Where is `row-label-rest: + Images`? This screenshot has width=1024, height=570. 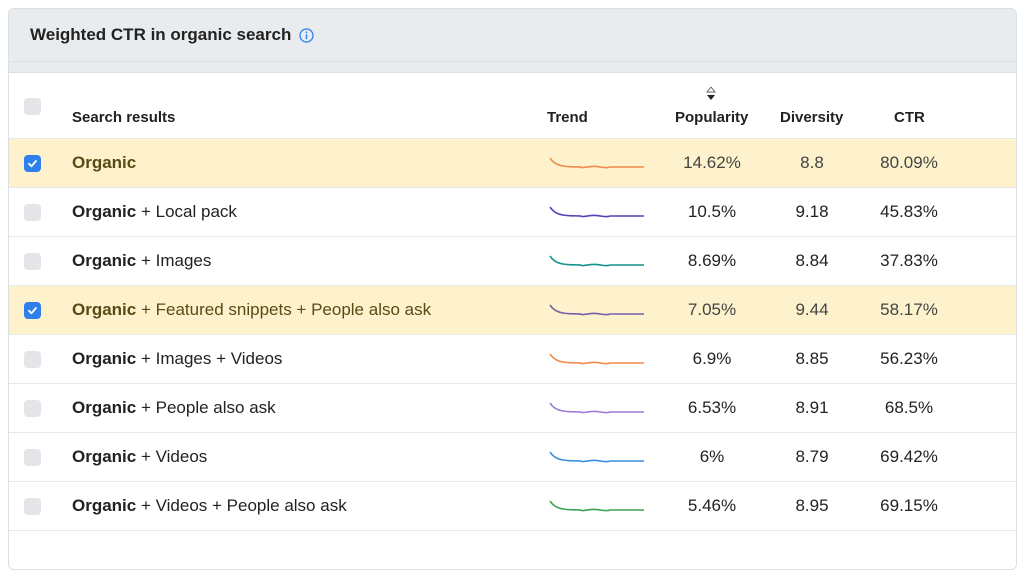
row-label-rest: + Images is located at coordinates (174, 260).